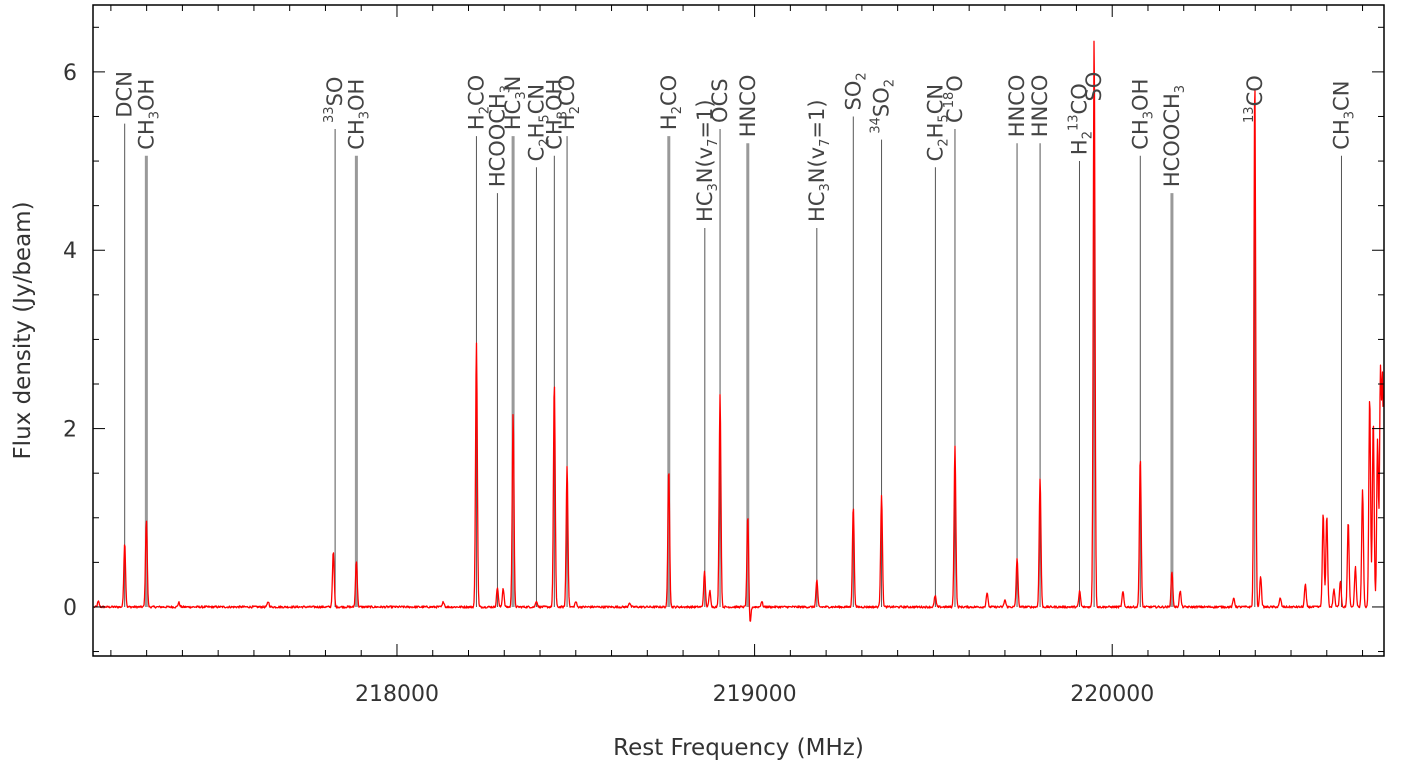 The image size is (1407, 767). Describe the element at coordinates (334, 100) in the screenshot. I see `line-label: 33​SO` at that location.